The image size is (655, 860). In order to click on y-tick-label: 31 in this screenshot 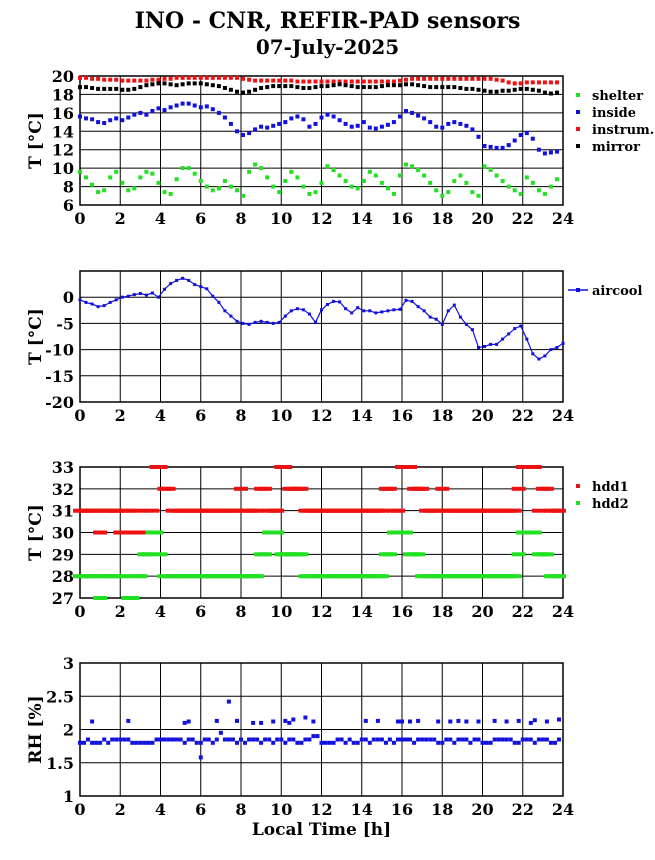, I will do `click(63, 511)`.